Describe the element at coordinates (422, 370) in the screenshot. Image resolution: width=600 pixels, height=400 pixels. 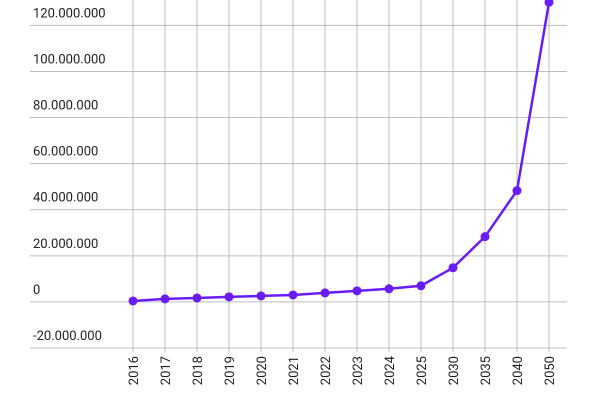
I see `x-tick-label: 2025` at that location.